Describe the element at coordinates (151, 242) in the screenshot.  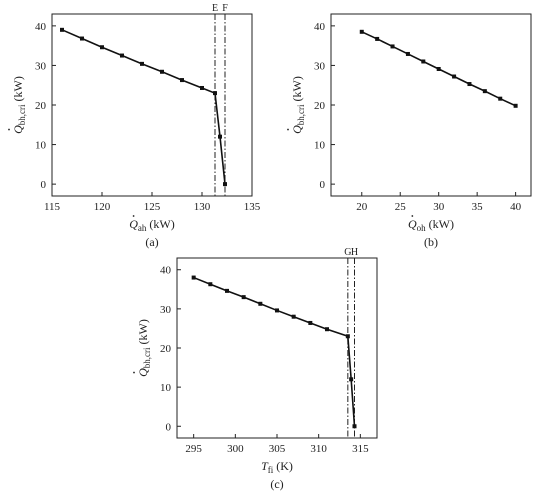
I see `panel-label: (a)` at that location.